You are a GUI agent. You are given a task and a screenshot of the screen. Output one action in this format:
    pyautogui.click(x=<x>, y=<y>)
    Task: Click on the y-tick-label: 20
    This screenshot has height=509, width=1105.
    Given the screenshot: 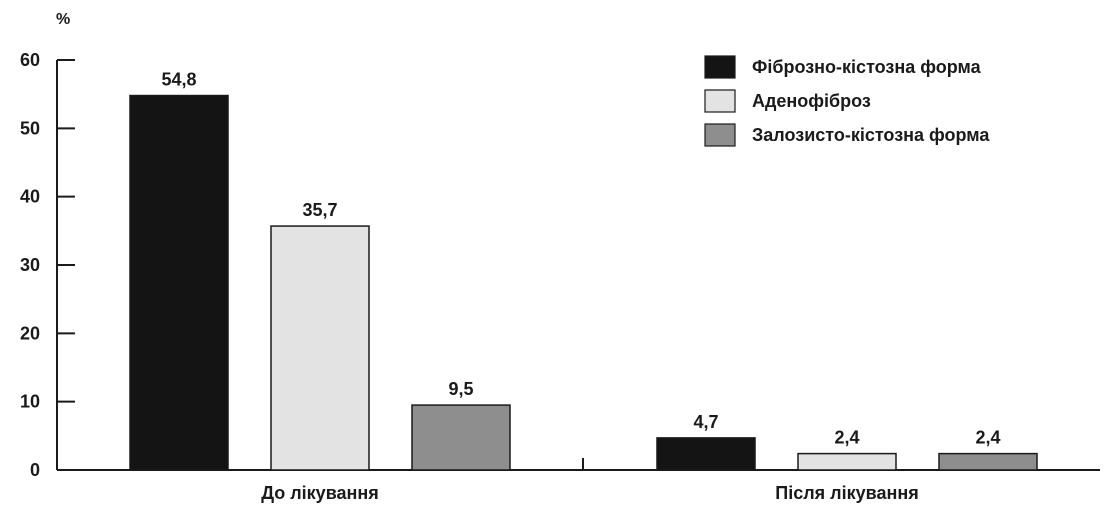 What is the action you would take?
    pyautogui.click(x=30, y=333)
    